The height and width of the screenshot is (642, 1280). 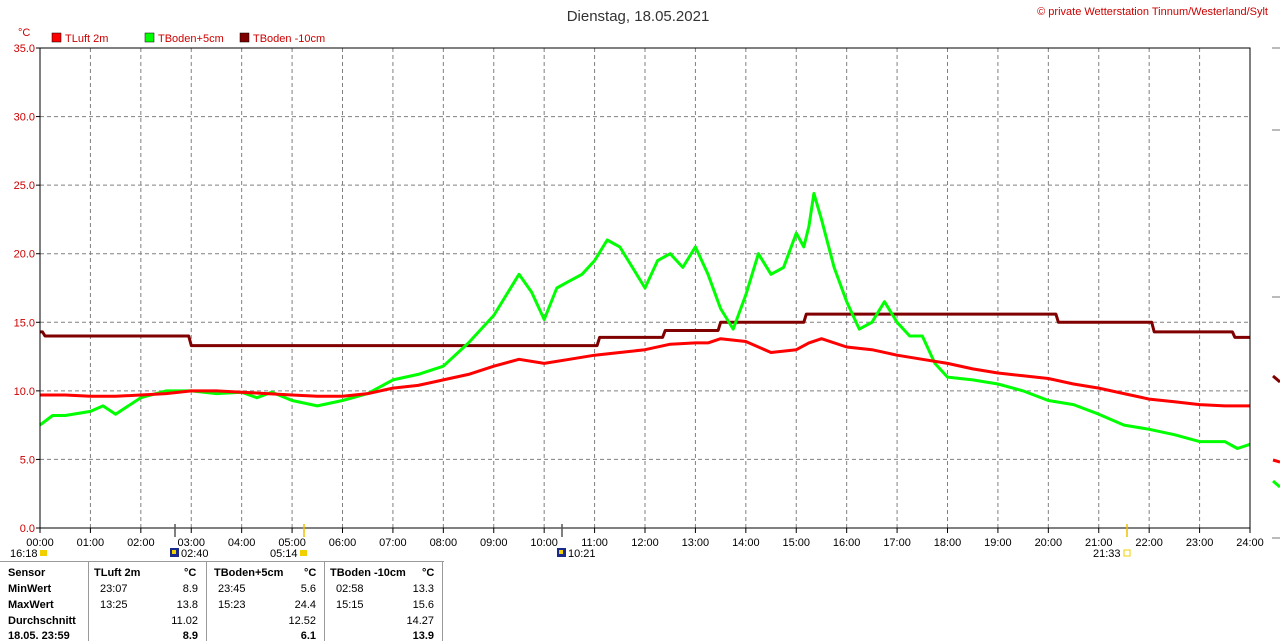 I want to click on x-tick-label: 08:00, so click(x=444, y=543).